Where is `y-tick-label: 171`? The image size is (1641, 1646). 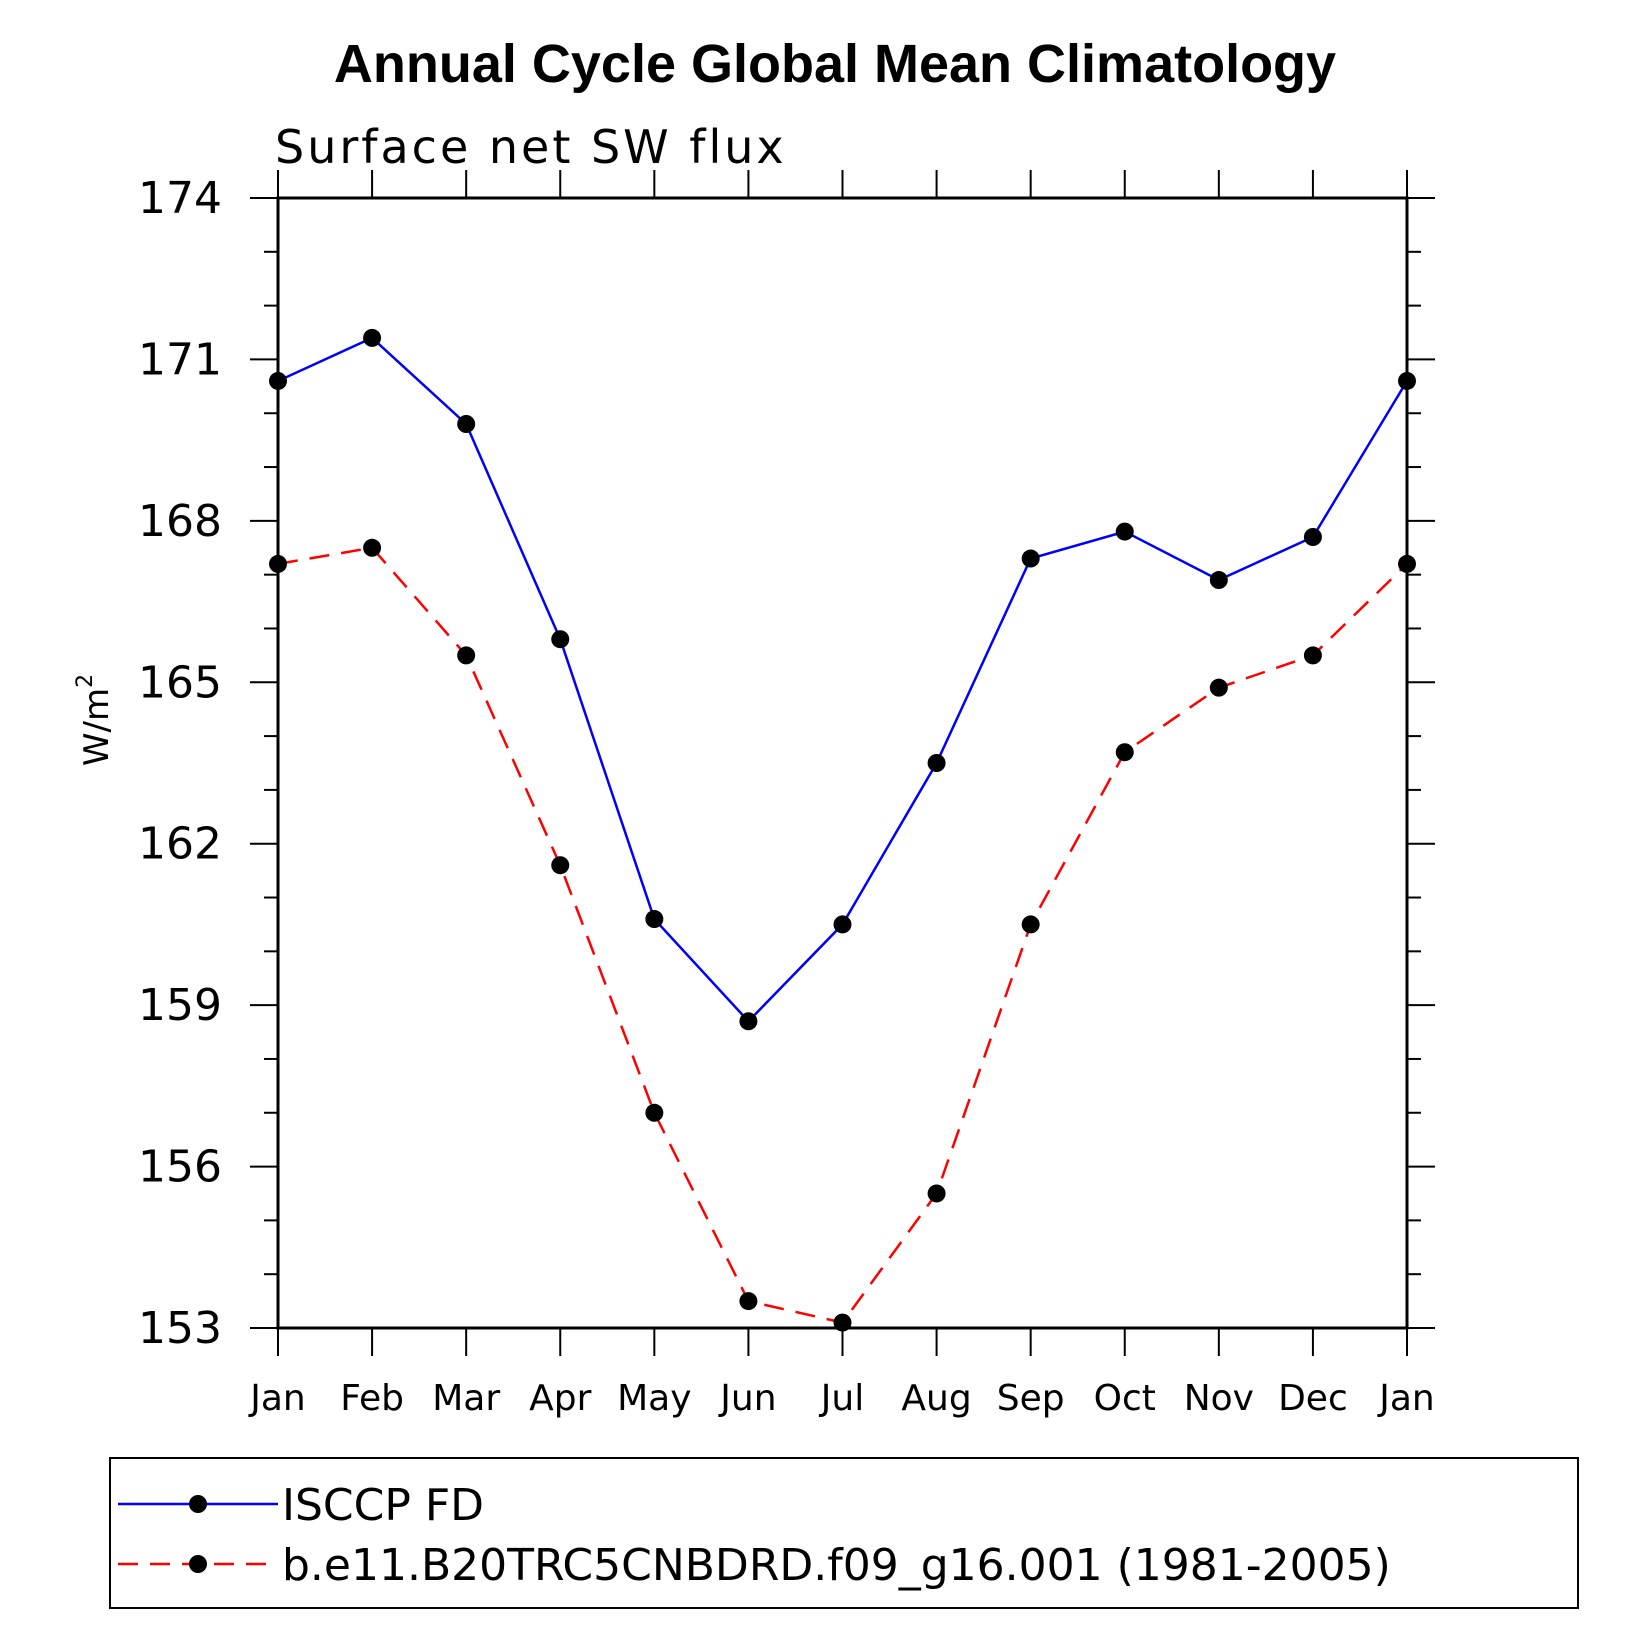
y-tick-label: 171 is located at coordinates (180, 359).